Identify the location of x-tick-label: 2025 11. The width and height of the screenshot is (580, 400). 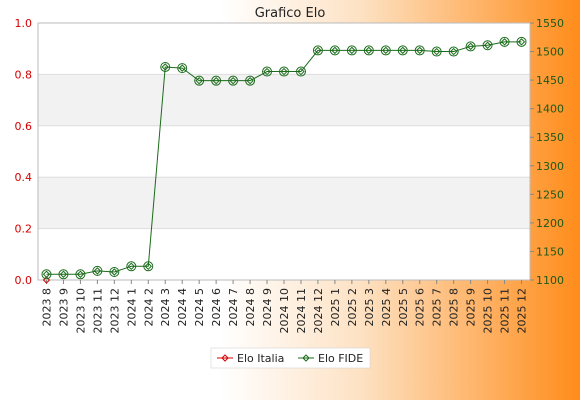
(505, 311).